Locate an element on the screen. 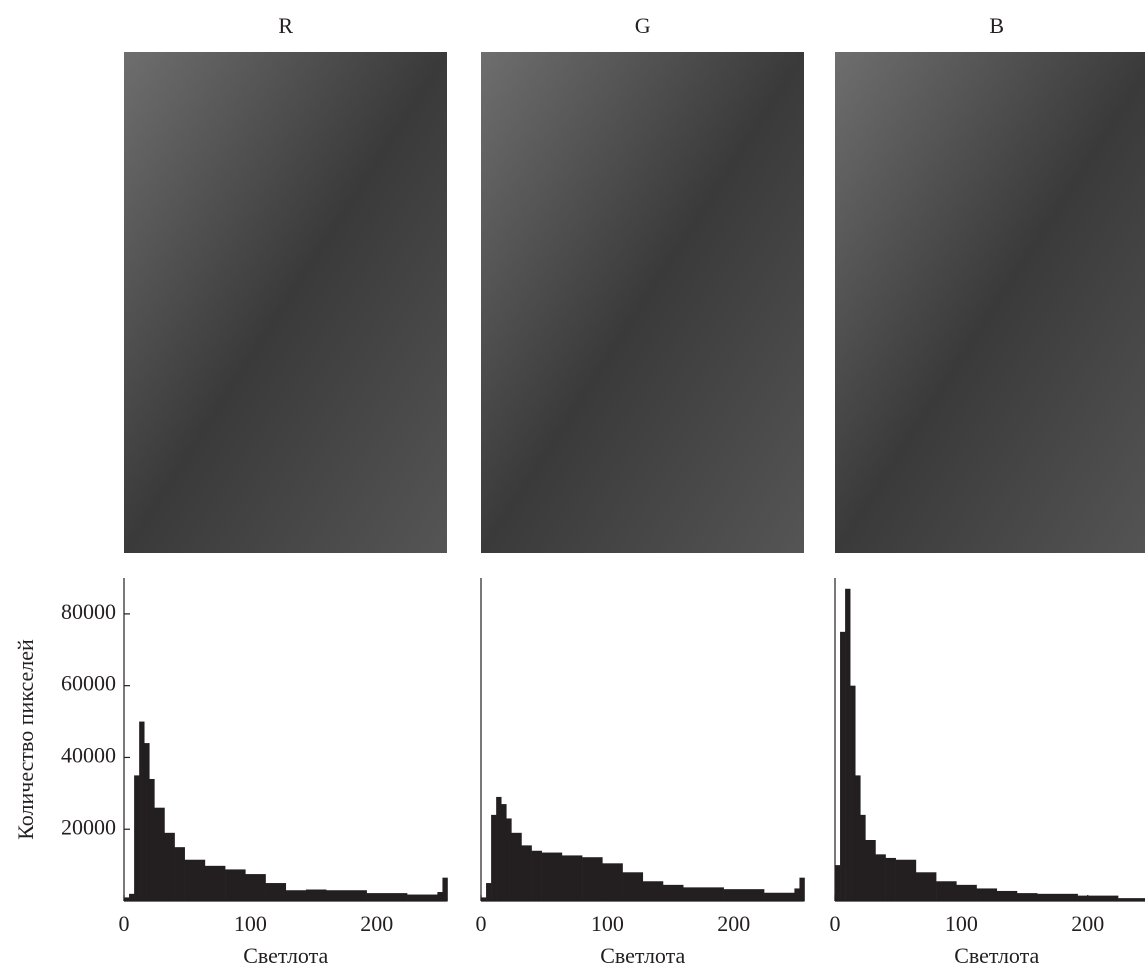  y-tick-label: 60000 is located at coordinates (88, 683).